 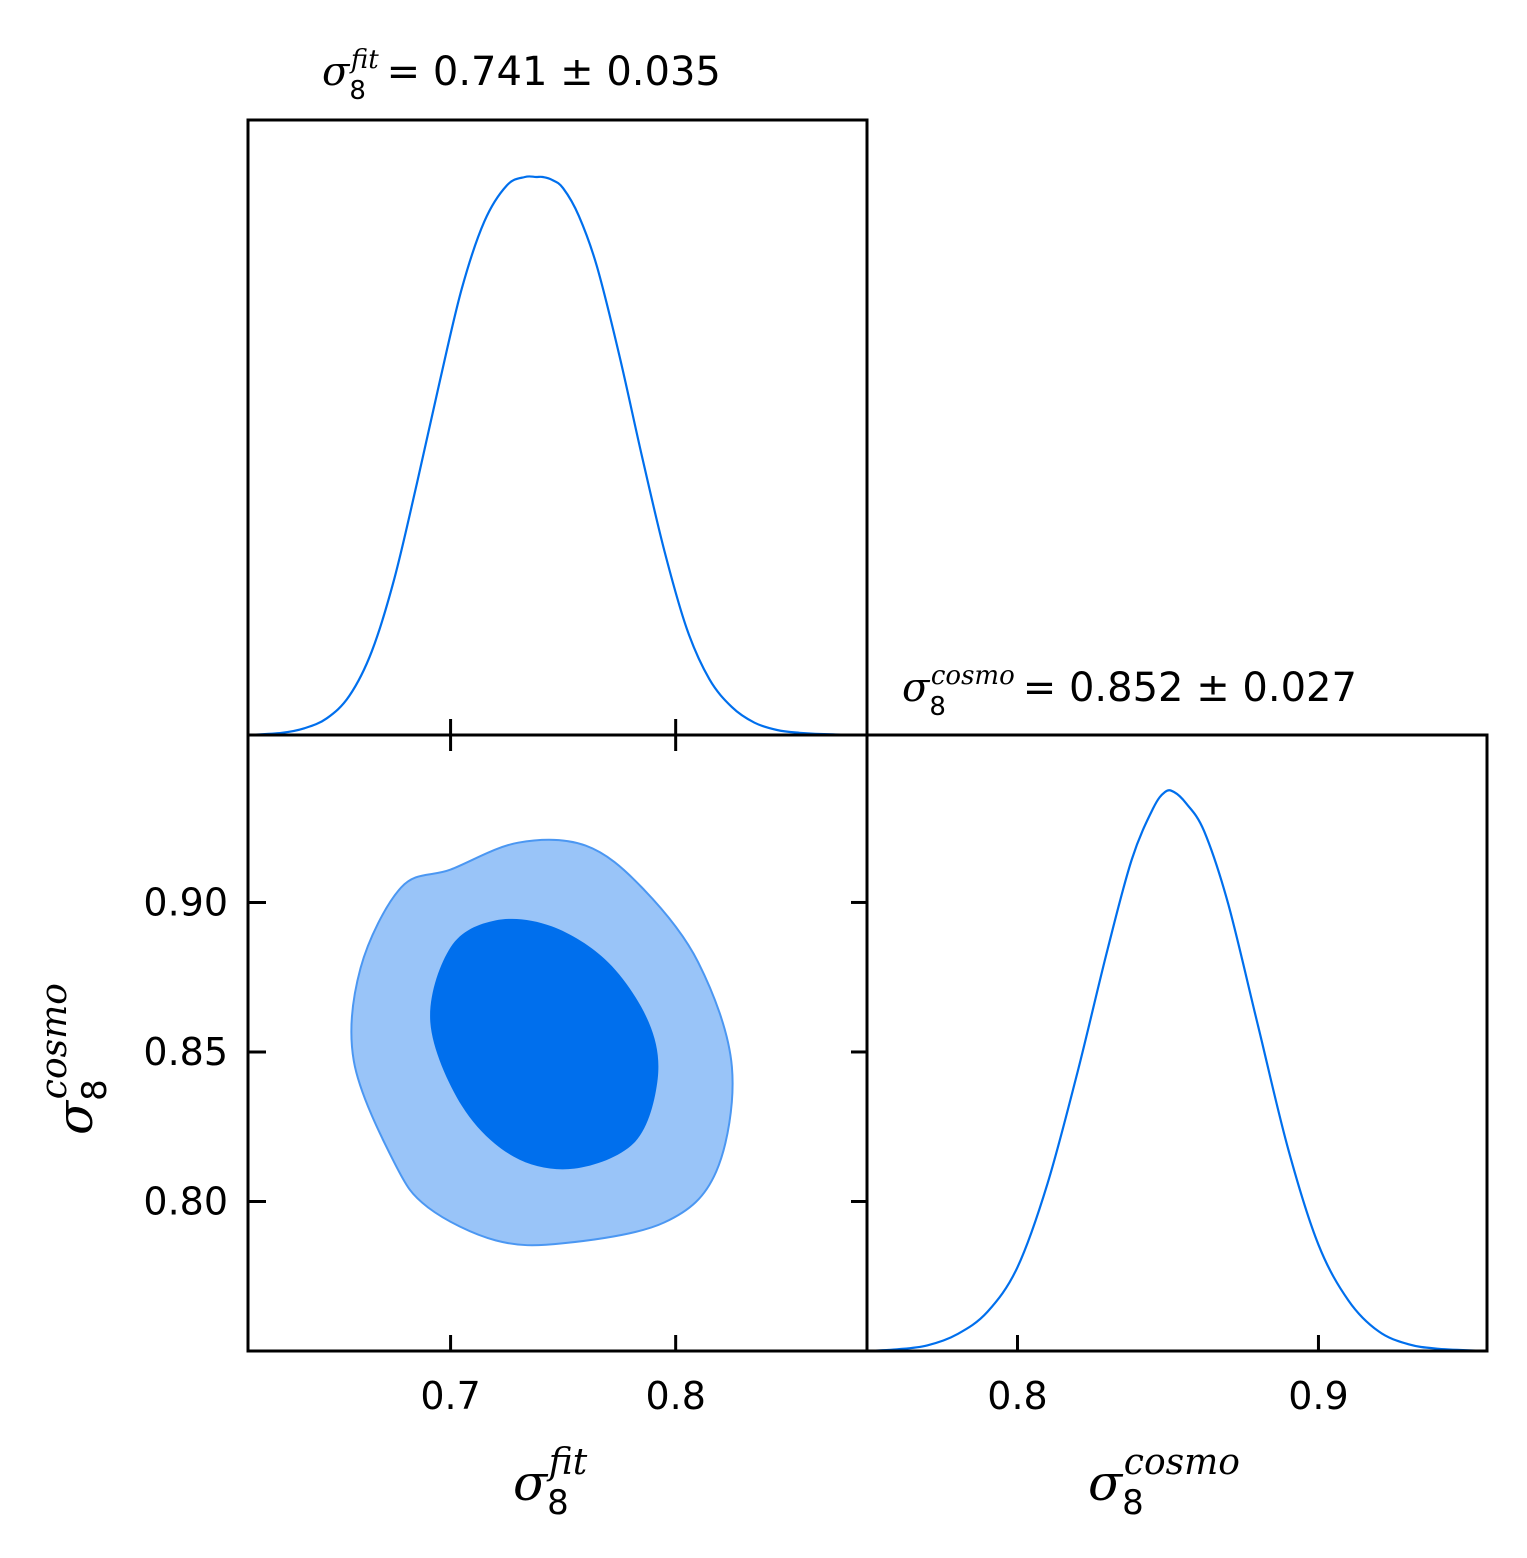 What do you see at coordinates (675, 1396) in the screenshot?
I see `joint-xtick-label-1: 0.8` at bounding box center [675, 1396].